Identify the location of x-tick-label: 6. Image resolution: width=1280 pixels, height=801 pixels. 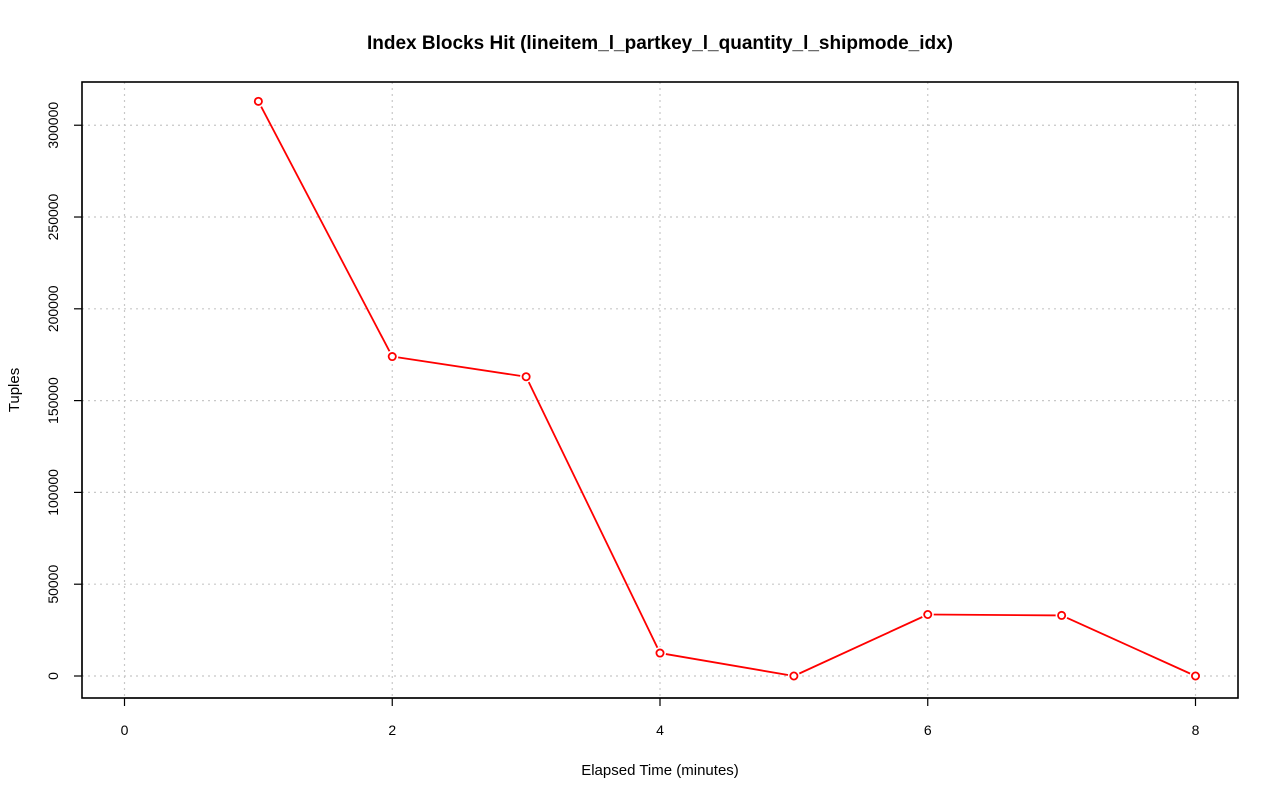
(928, 730).